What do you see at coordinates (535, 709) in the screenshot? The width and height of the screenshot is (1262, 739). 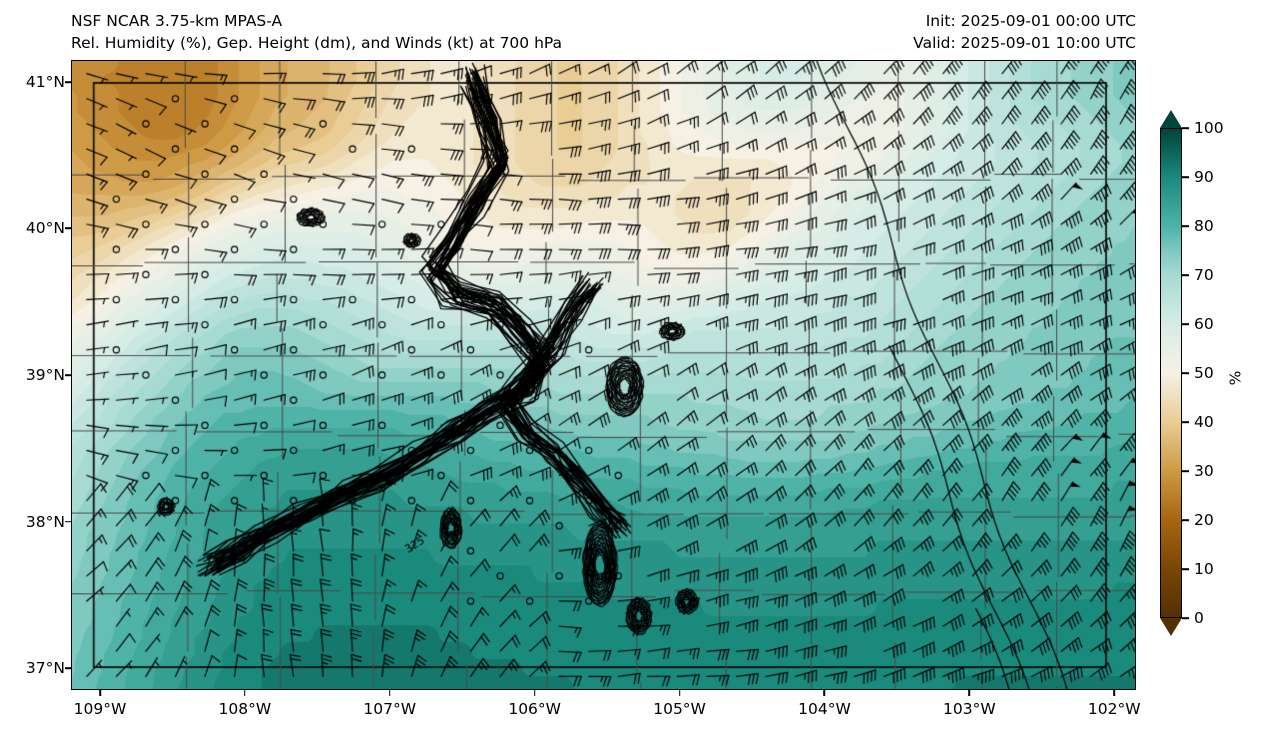 I see `x-axis-tick-label: 106°W` at bounding box center [535, 709].